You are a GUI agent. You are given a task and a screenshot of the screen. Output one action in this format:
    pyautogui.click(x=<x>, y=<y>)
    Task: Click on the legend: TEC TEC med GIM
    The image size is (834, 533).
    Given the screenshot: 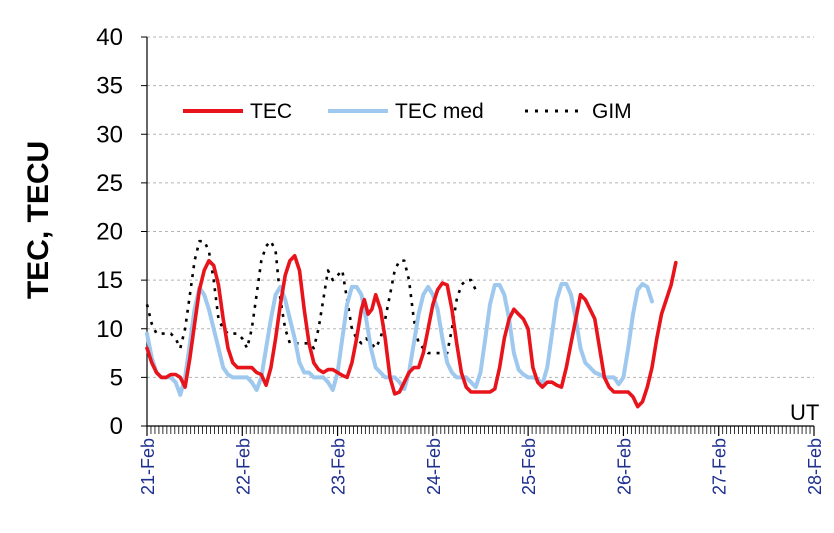 What is the action you would take?
    pyautogui.click(x=407, y=111)
    